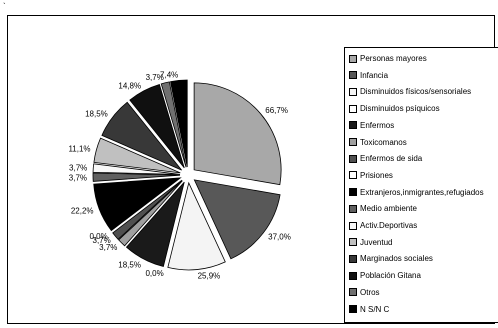 The height and width of the screenshot is (328, 498). What do you see at coordinates (391, 159) in the screenshot?
I see `legend-label: Enfermos de sida` at bounding box center [391, 159].